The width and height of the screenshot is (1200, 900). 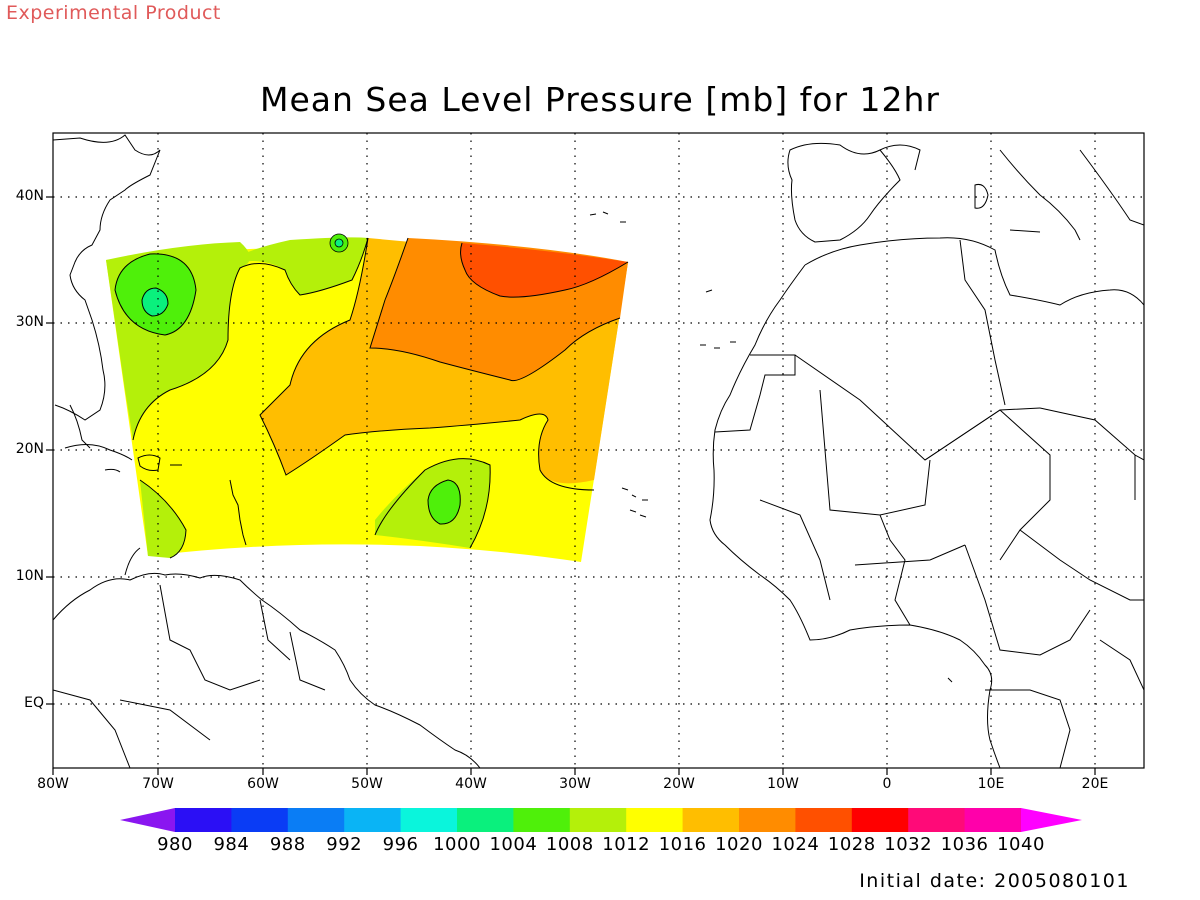 What do you see at coordinates (80, 426) in the screenshot?
I see `coast-florida` at bounding box center [80, 426].